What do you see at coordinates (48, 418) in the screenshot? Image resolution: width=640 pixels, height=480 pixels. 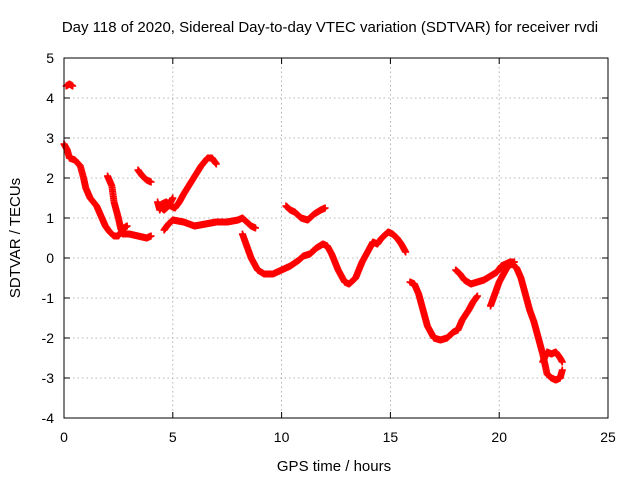 I see `y-tick-label: -4` at bounding box center [48, 418].